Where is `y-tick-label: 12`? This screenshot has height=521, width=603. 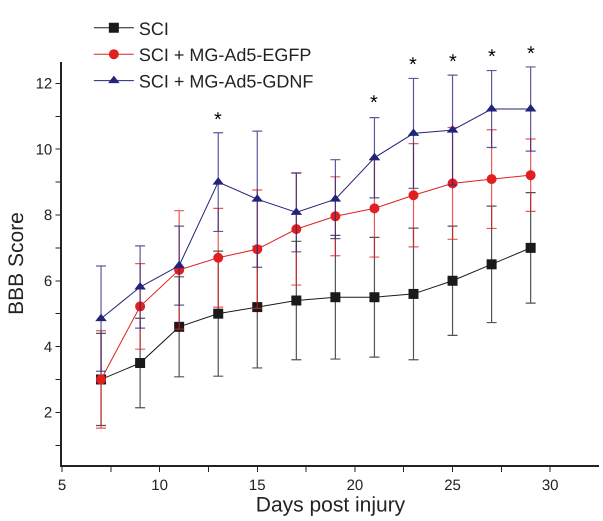
y-tick-label: 12 is located at coordinates (44, 84).